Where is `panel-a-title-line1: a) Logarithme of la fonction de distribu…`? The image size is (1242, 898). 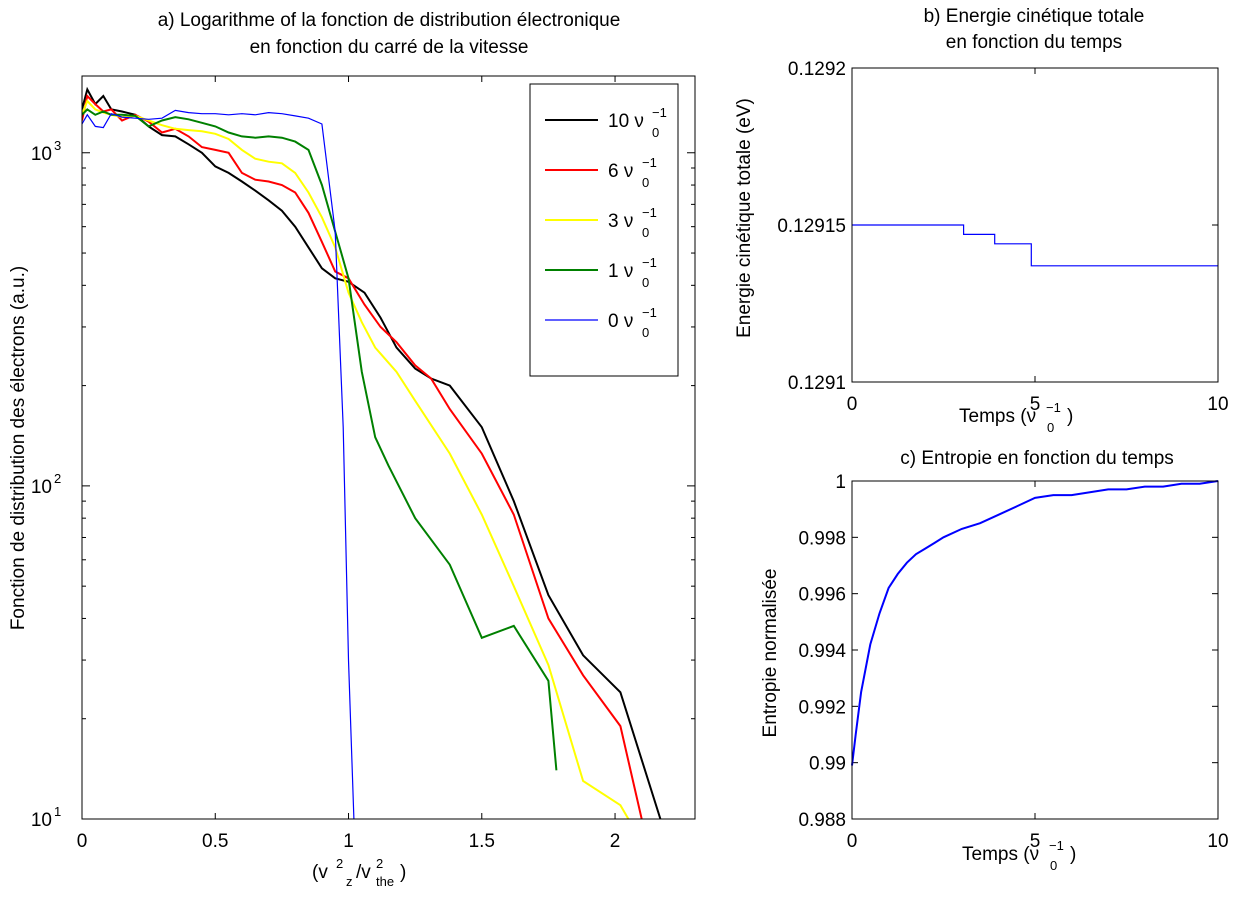
panel-a-title-line1: a) Logarithme of la fonction de distribu… is located at coordinates (389, 20).